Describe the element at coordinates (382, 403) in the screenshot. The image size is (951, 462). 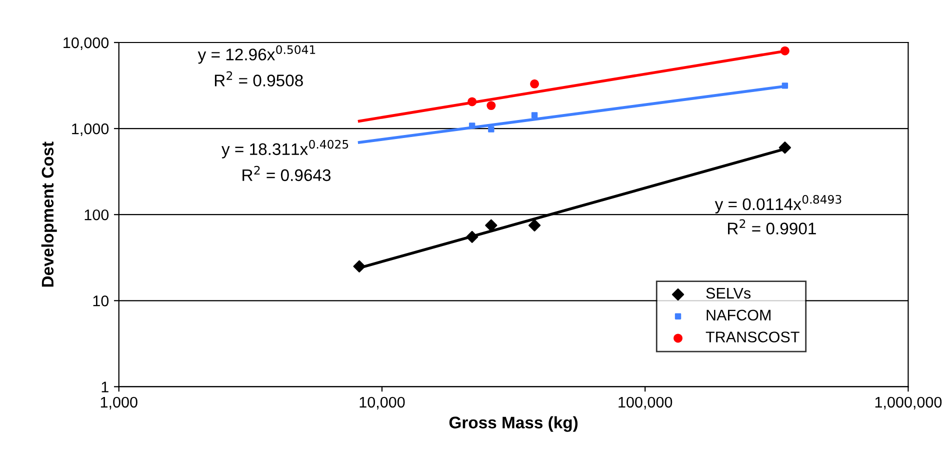
I see `x-tick-label: 10,000` at that location.